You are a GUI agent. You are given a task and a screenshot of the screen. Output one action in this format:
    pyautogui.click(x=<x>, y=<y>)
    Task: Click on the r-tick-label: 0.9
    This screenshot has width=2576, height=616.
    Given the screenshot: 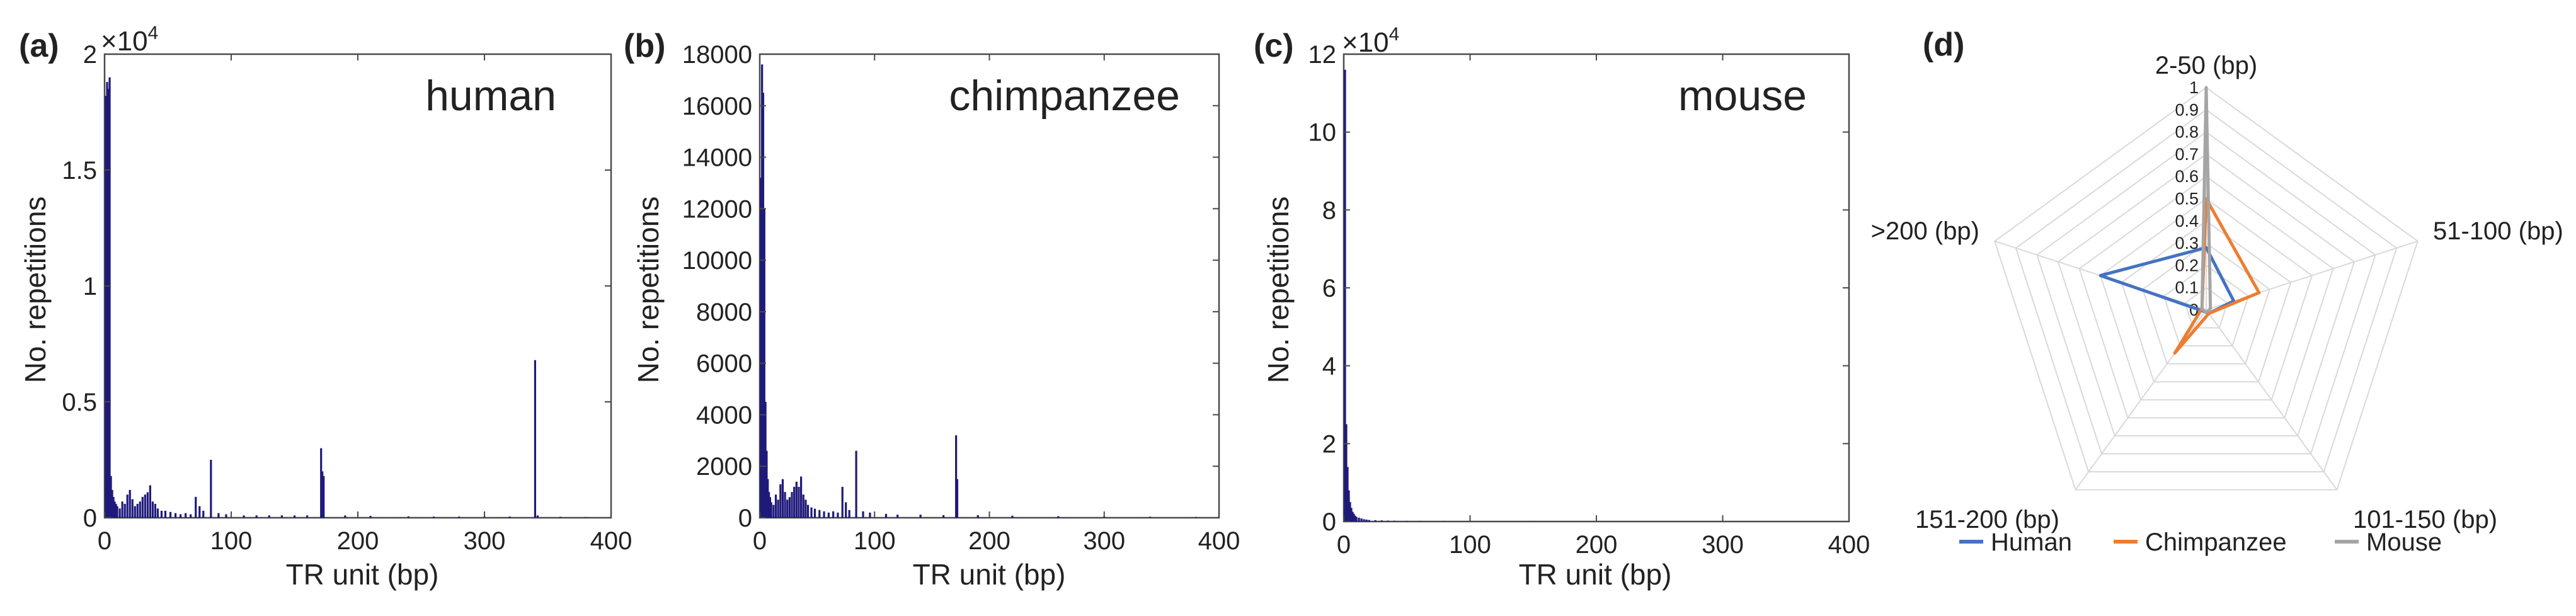 What is the action you would take?
    pyautogui.click(x=2187, y=109)
    